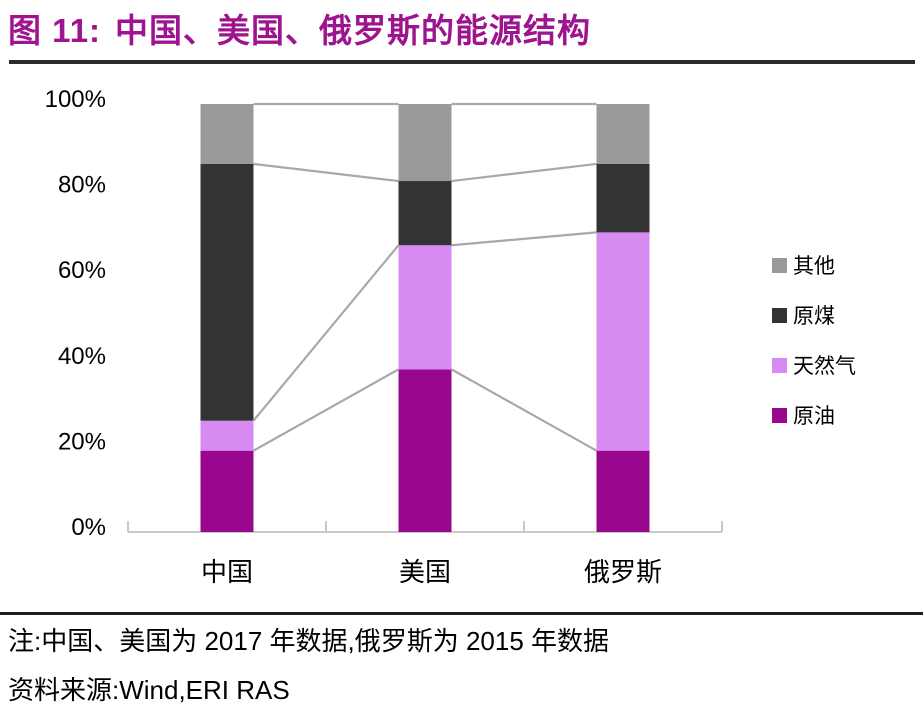 The height and width of the screenshot is (710, 923). What do you see at coordinates (82, 185) in the screenshot?
I see `y-axis-label: 80%` at bounding box center [82, 185].